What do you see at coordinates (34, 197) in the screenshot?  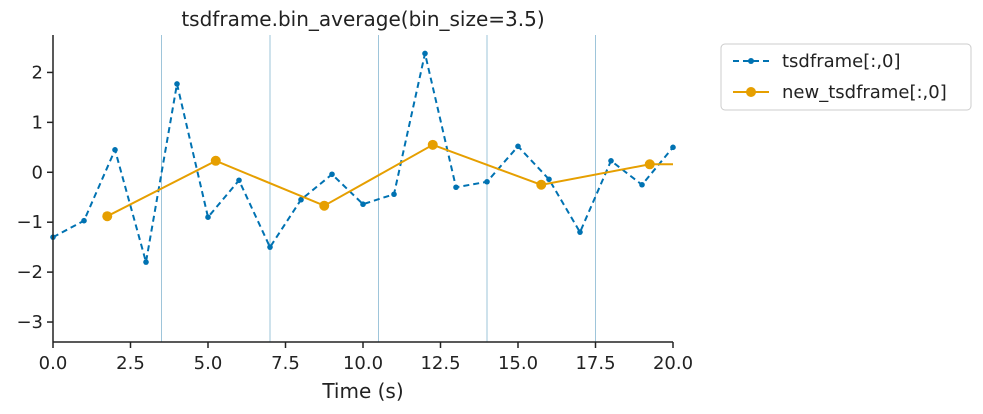 I see `y-axis-ticks: −3 −2 −1 0 1 2` at bounding box center [34, 197].